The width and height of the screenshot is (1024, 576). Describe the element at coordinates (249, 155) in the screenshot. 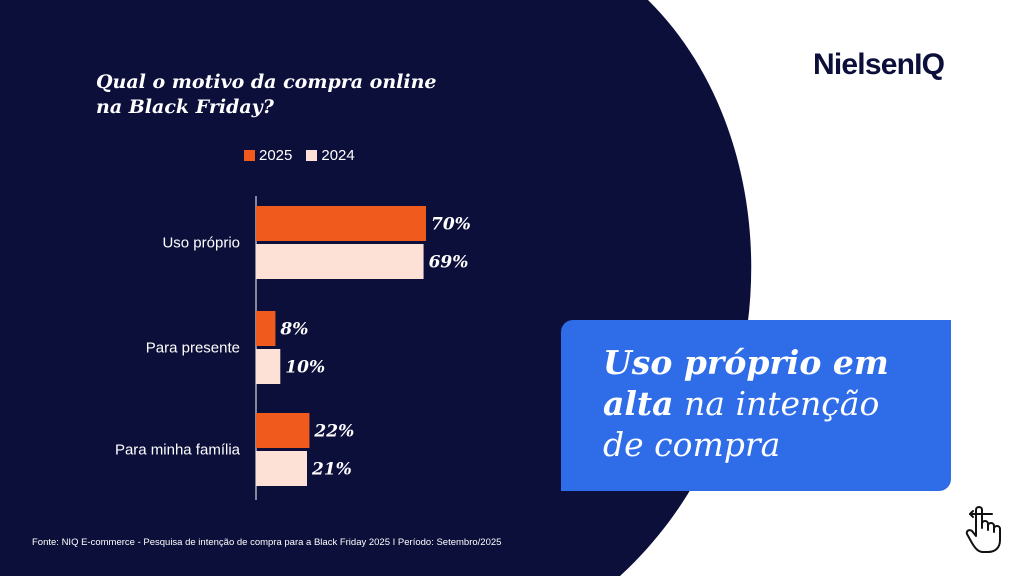

I see `legend-swatch-2025` at that location.